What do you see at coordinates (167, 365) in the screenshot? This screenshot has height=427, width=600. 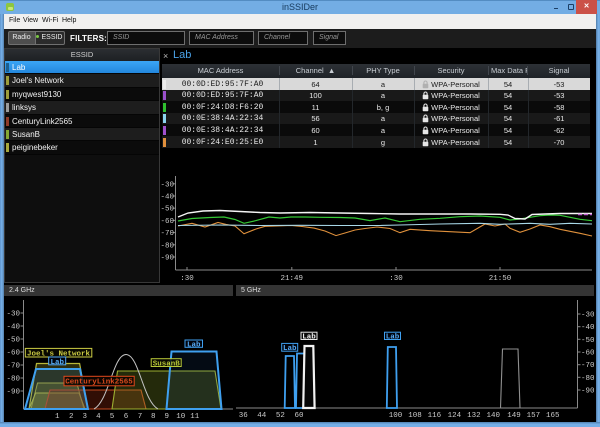 I see `svg-text: SusanB` at bounding box center [167, 365].